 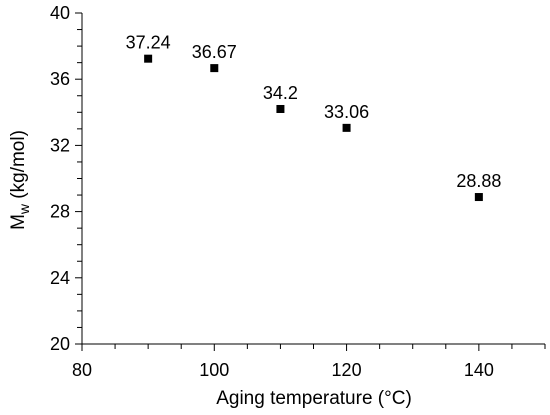 I want to click on data-label: 34.2, so click(x=280, y=93).